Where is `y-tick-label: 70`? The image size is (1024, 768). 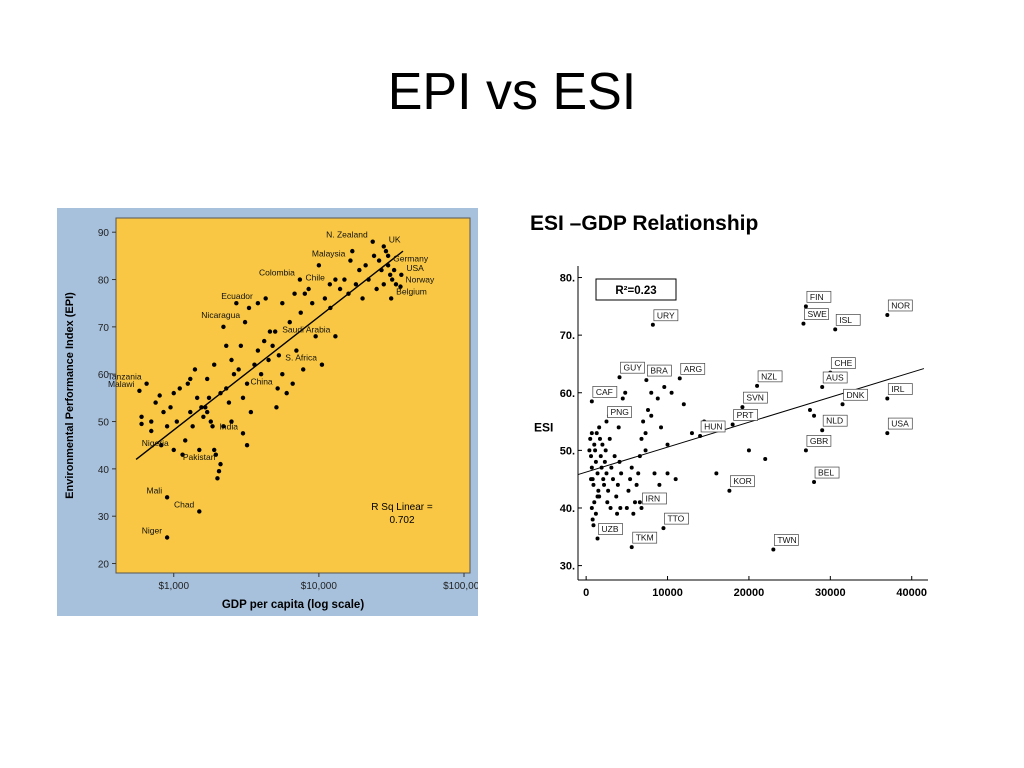
y-tick-label: 70 is located at coordinates (104, 328).